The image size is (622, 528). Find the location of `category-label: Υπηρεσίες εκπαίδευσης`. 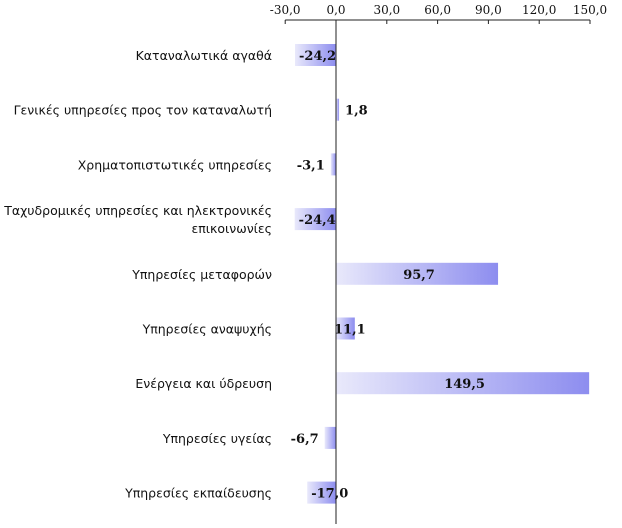

category-label: Υπηρεσίες εκπαίδευσης is located at coordinates (198, 493).